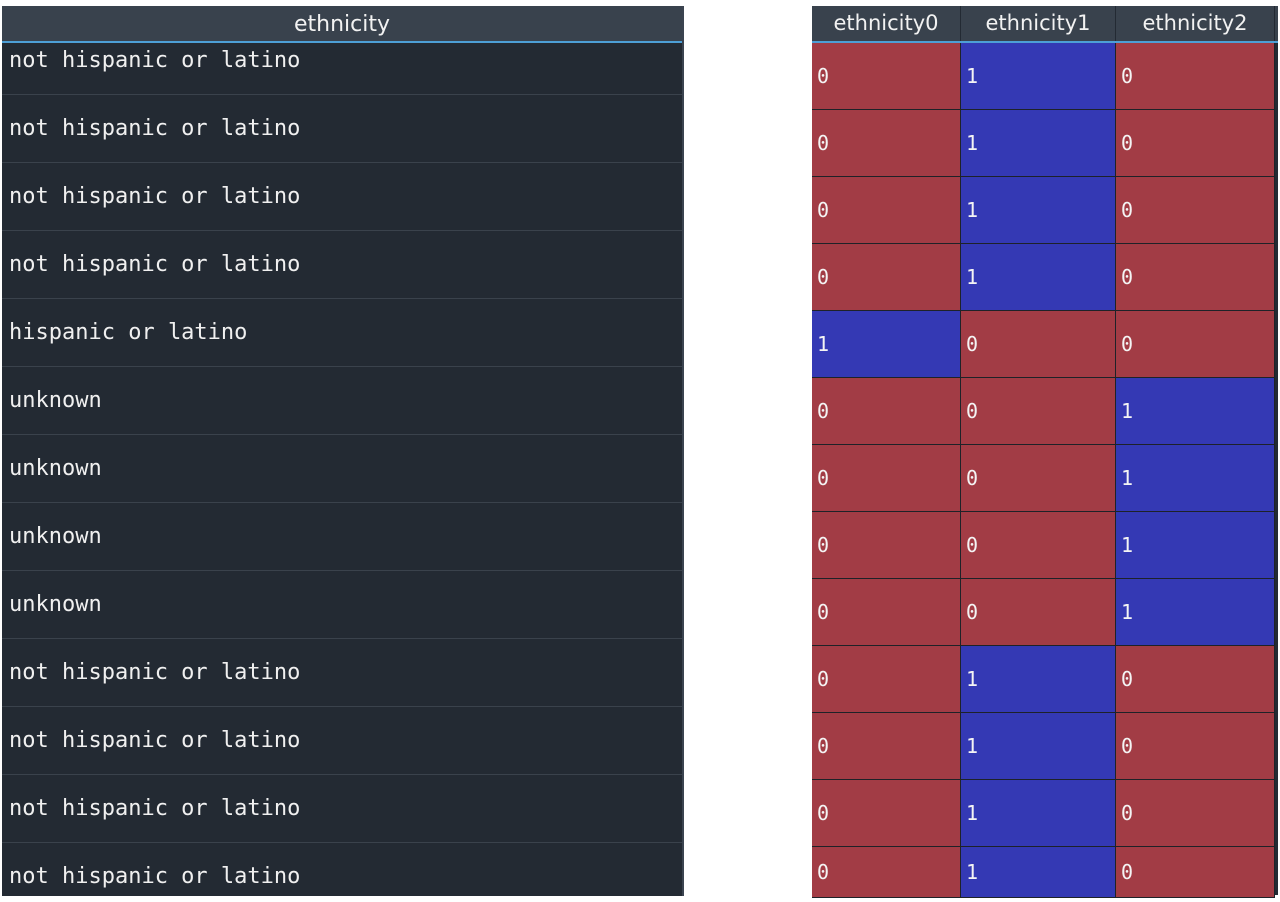 This screenshot has width=1280, height=902. What do you see at coordinates (886, 344) in the screenshot?
I see `table-cell-ethnicity0: 1` at bounding box center [886, 344].